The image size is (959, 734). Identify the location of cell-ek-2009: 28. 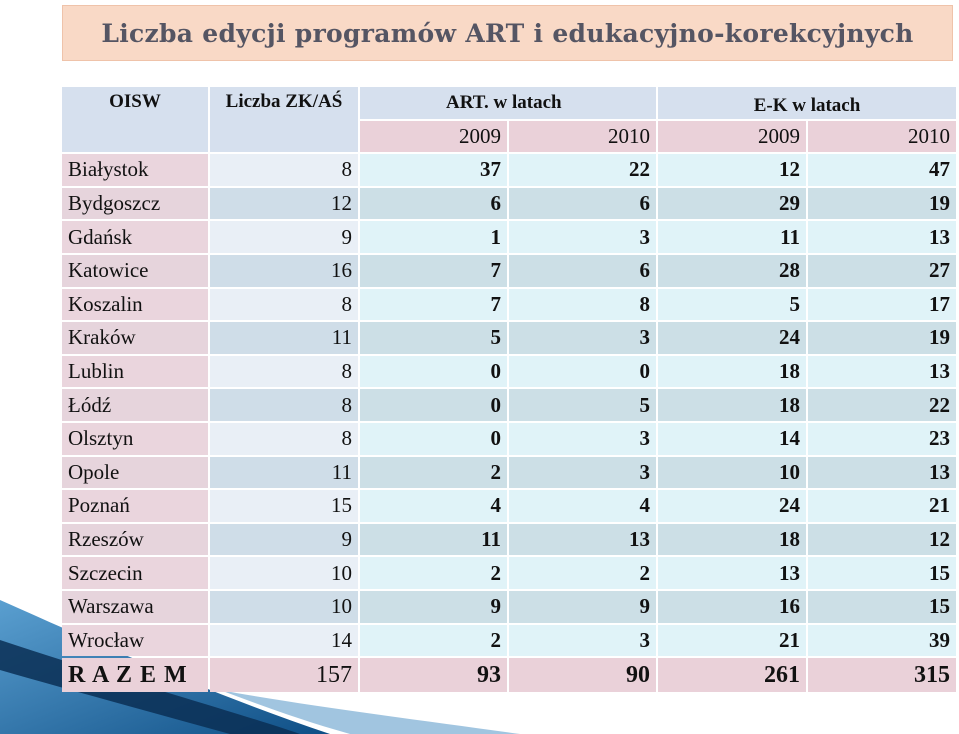
(732, 270).